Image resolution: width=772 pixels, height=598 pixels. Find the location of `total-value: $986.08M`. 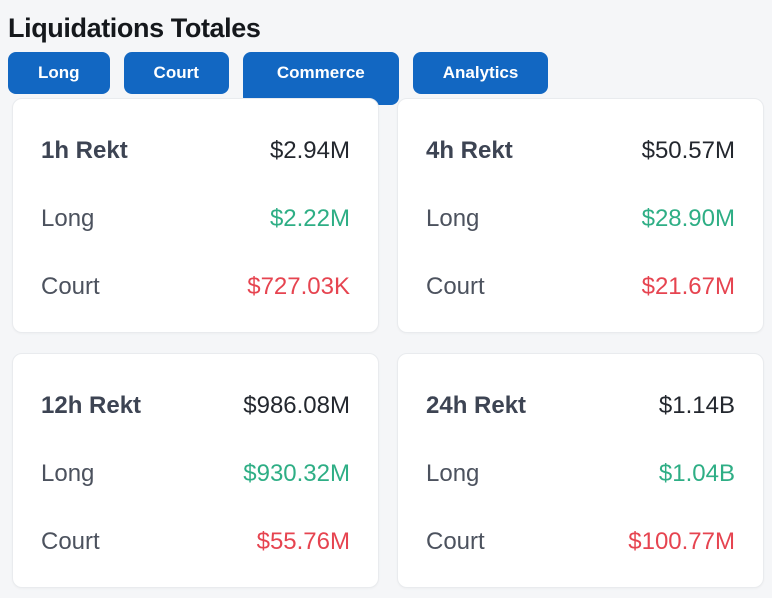

total-value: $986.08M is located at coordinates (296, 406).